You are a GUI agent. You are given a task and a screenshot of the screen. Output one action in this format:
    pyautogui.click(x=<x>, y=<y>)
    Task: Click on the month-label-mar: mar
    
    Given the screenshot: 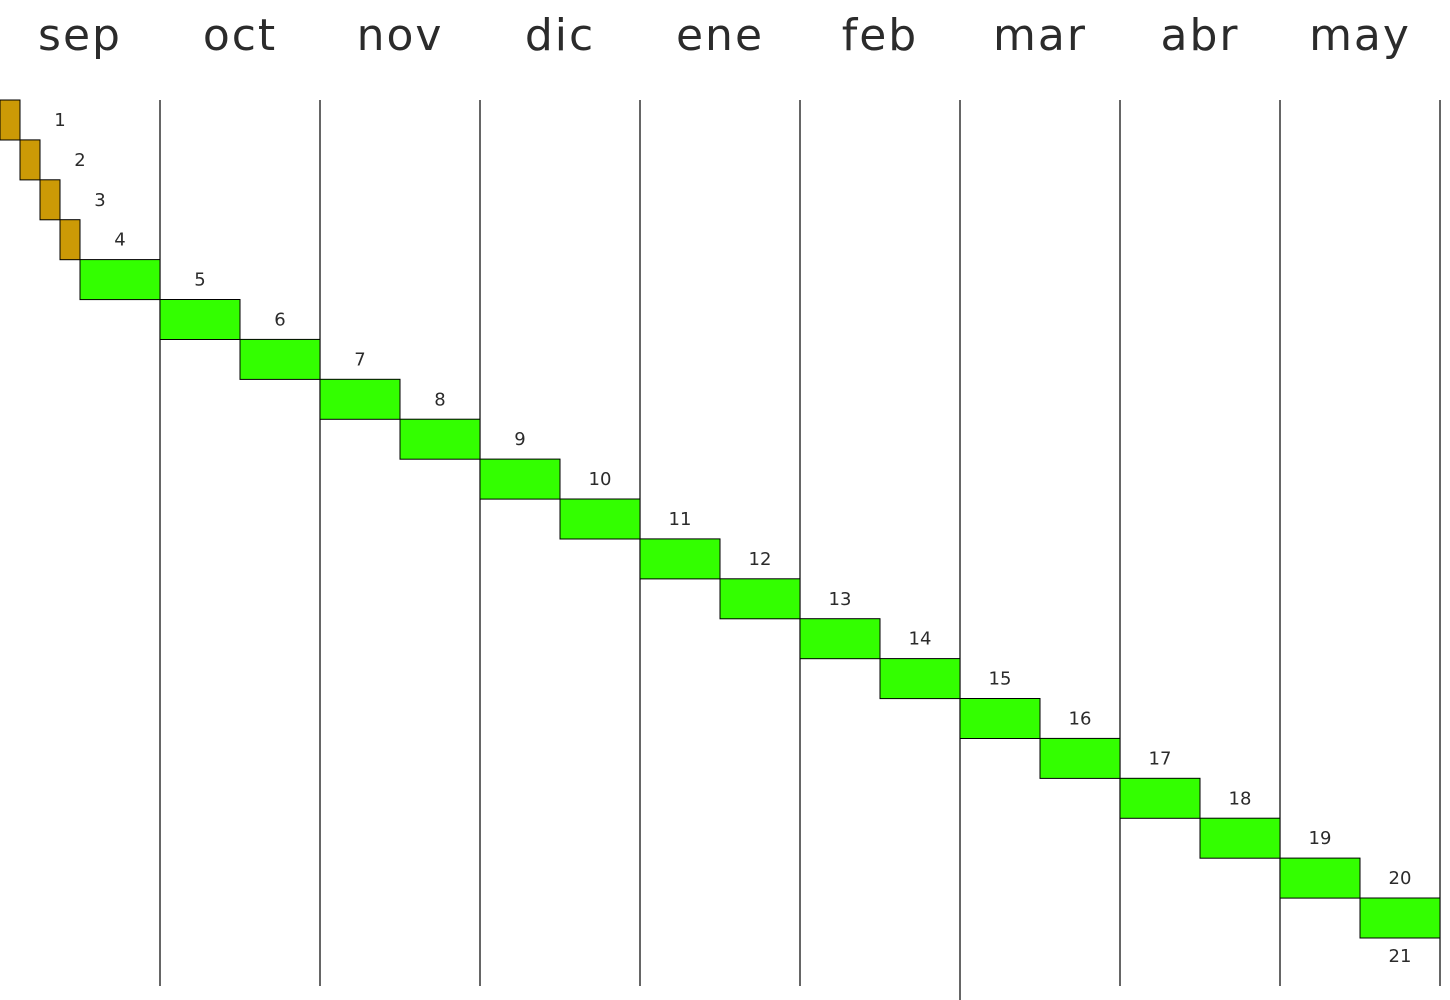 What is the action you would take?
    pyautogui.click(x=1040, y=35)
    